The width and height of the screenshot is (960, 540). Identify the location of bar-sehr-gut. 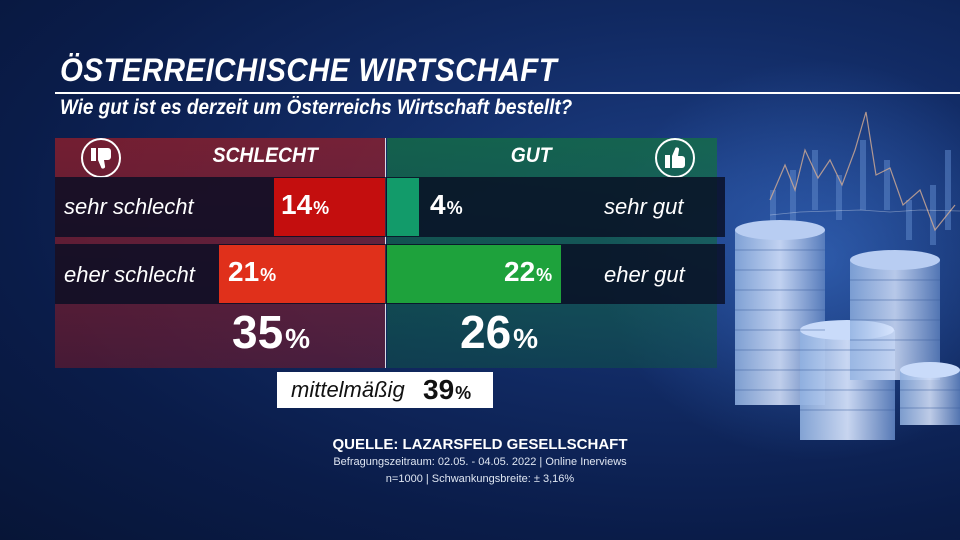
(403, 207).